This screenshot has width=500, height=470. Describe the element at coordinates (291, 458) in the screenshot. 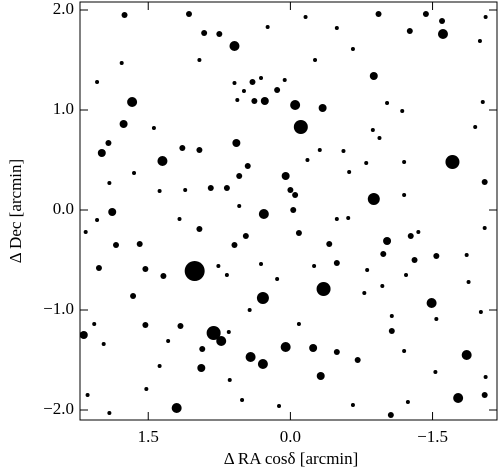

I see `x-axis-label: Δ RA cosδ [arcmin]` at that location.